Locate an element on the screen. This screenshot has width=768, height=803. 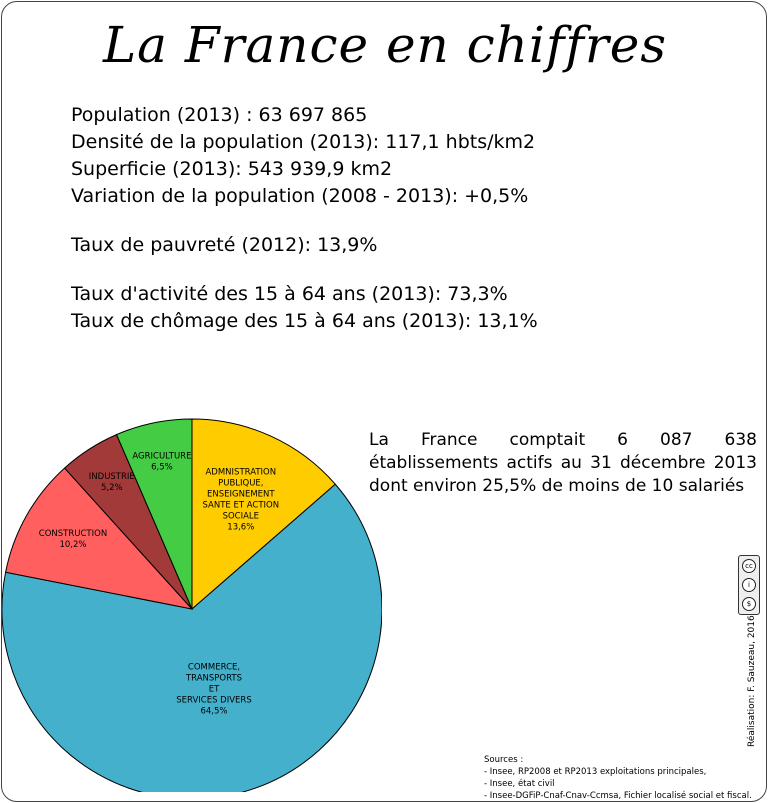
pie-slice-label: CONSTRUCTION 10,2% is located at coordinates (73, 539).